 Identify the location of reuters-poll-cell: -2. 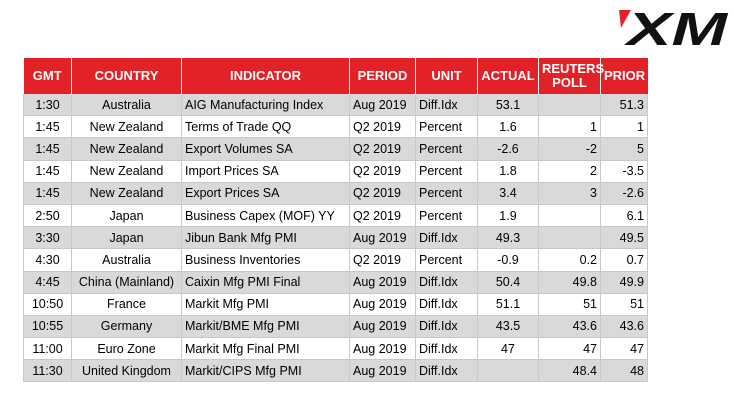
(569, 149).